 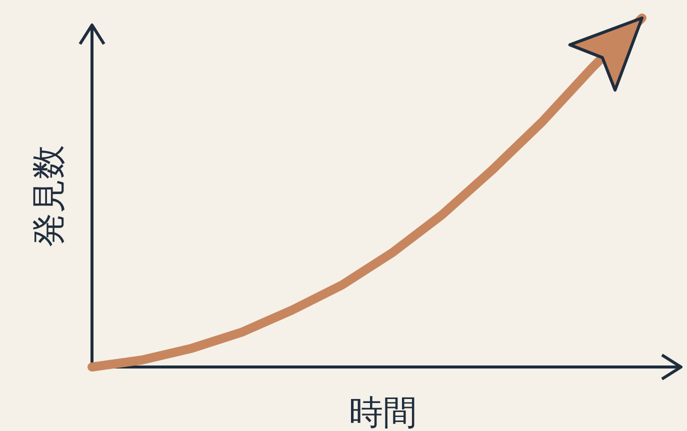 What do you see at coordinates (49, 196) in the screenshot?
I see `y-axis-title: 発見数` at bounding box center [49, 196].